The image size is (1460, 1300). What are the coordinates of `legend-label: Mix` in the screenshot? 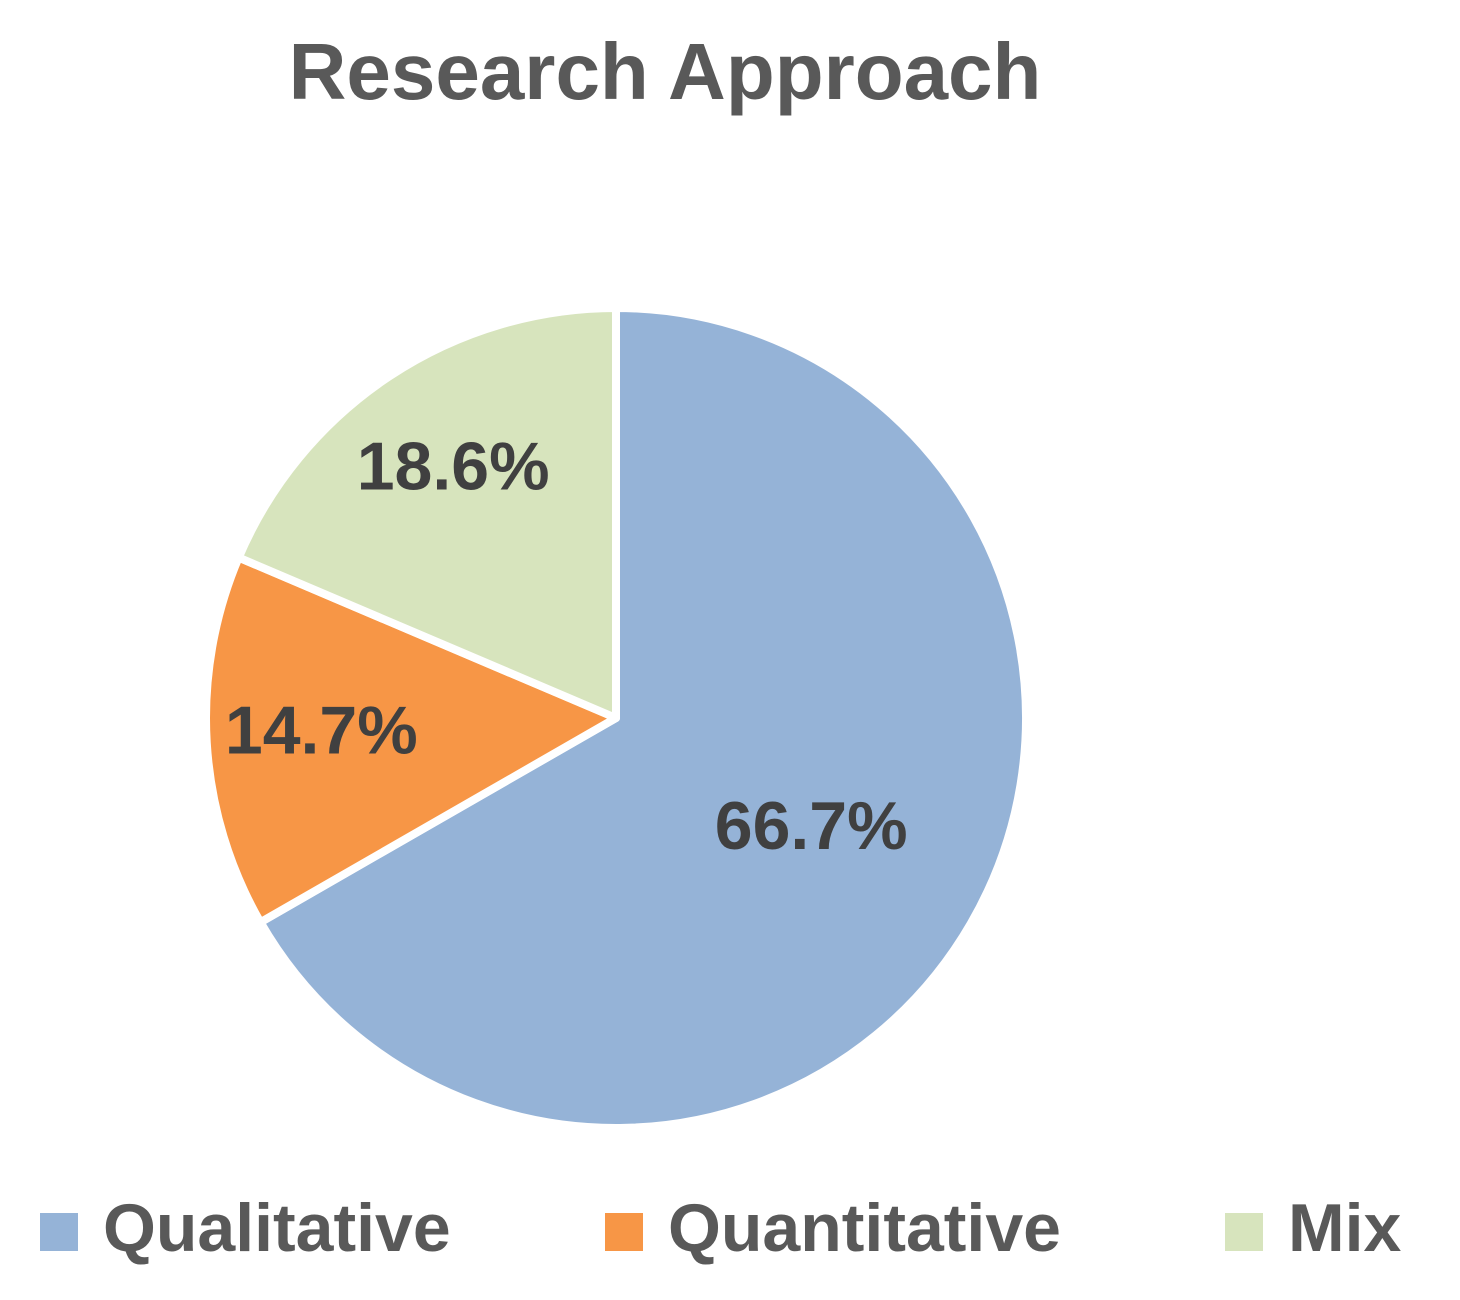 It's located at (1345, 1228).